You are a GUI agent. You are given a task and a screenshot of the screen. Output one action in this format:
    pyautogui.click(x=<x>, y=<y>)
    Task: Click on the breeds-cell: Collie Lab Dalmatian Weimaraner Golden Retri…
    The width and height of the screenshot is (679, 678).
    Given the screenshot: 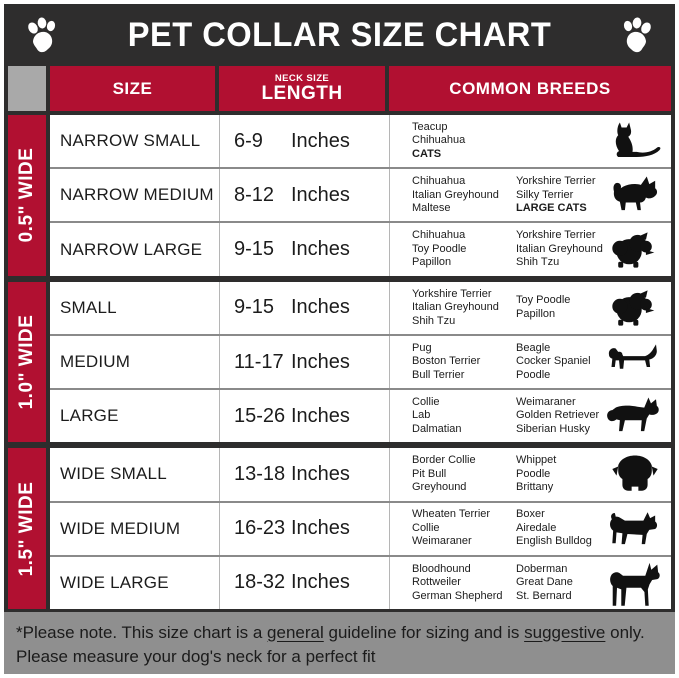 What is the action you would take?
    pyautogui.click(x=530, y=416)
    